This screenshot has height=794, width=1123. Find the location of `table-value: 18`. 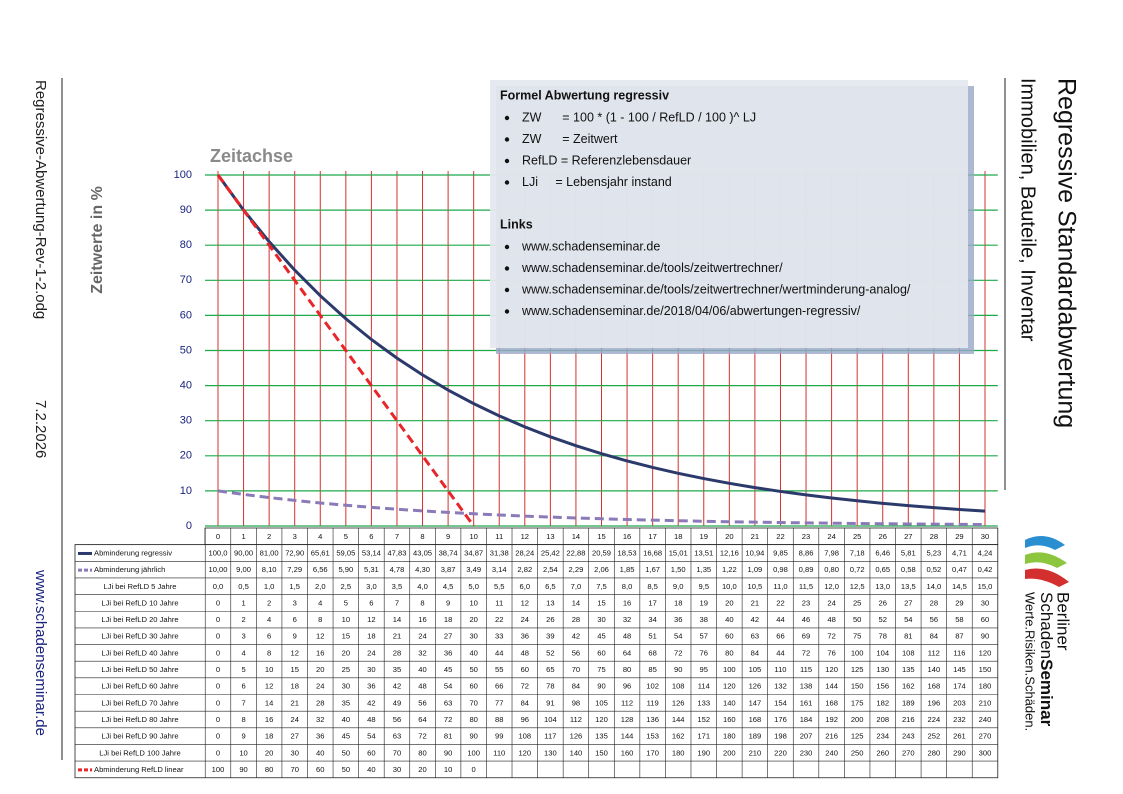

table-value: 18 is located at coordinates (371, 636).